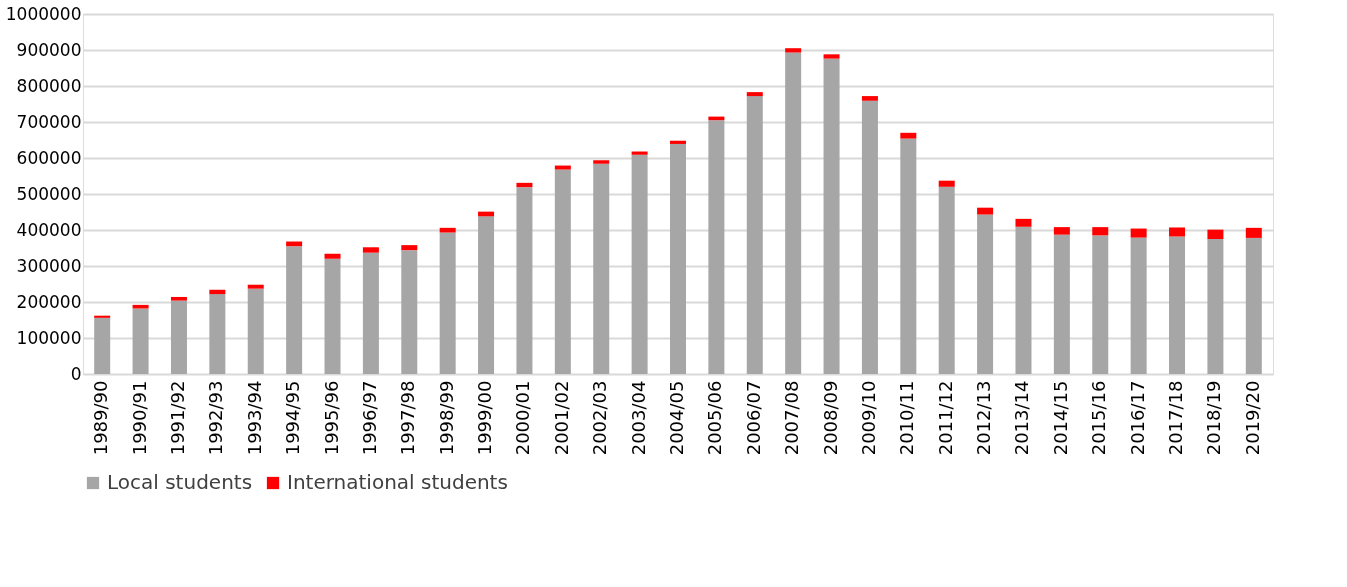 Image resolution: width=1347 pixels, height=587 pixels. I want to click on x-tick-label: 1997/98, so click(408, 418).